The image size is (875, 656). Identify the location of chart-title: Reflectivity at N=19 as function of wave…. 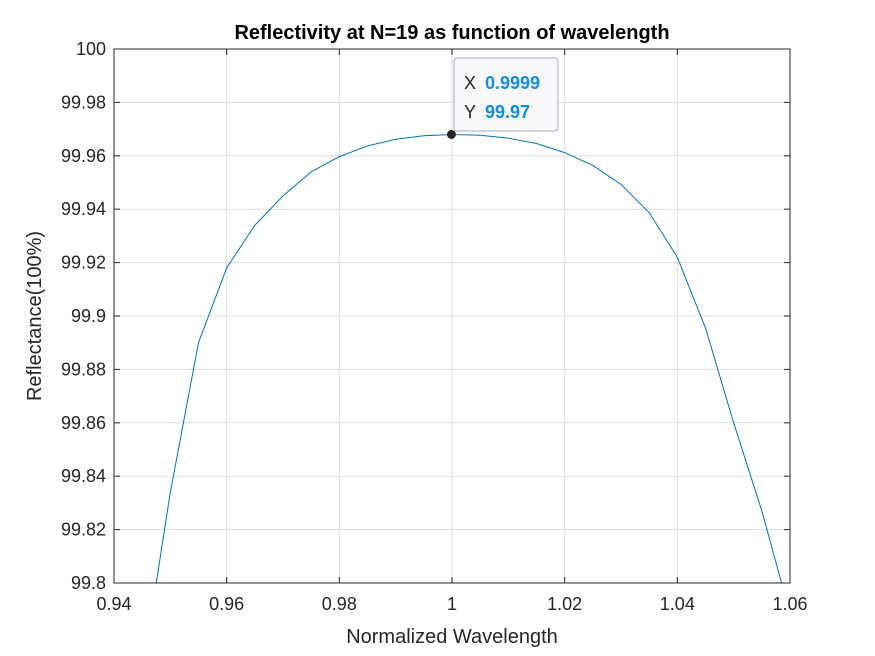
(451, 33).